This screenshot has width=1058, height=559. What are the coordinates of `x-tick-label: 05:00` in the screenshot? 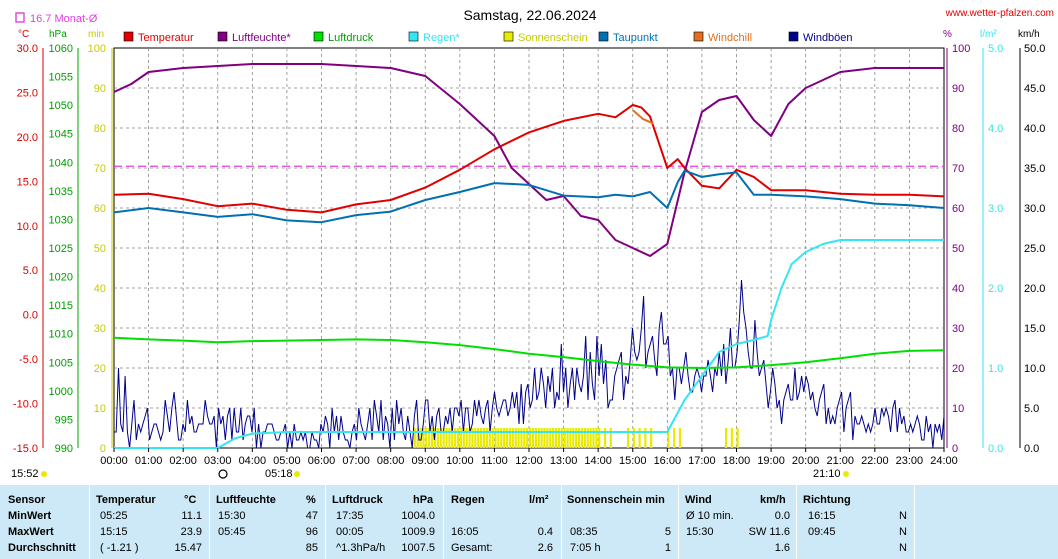 It's located at (287, 461).